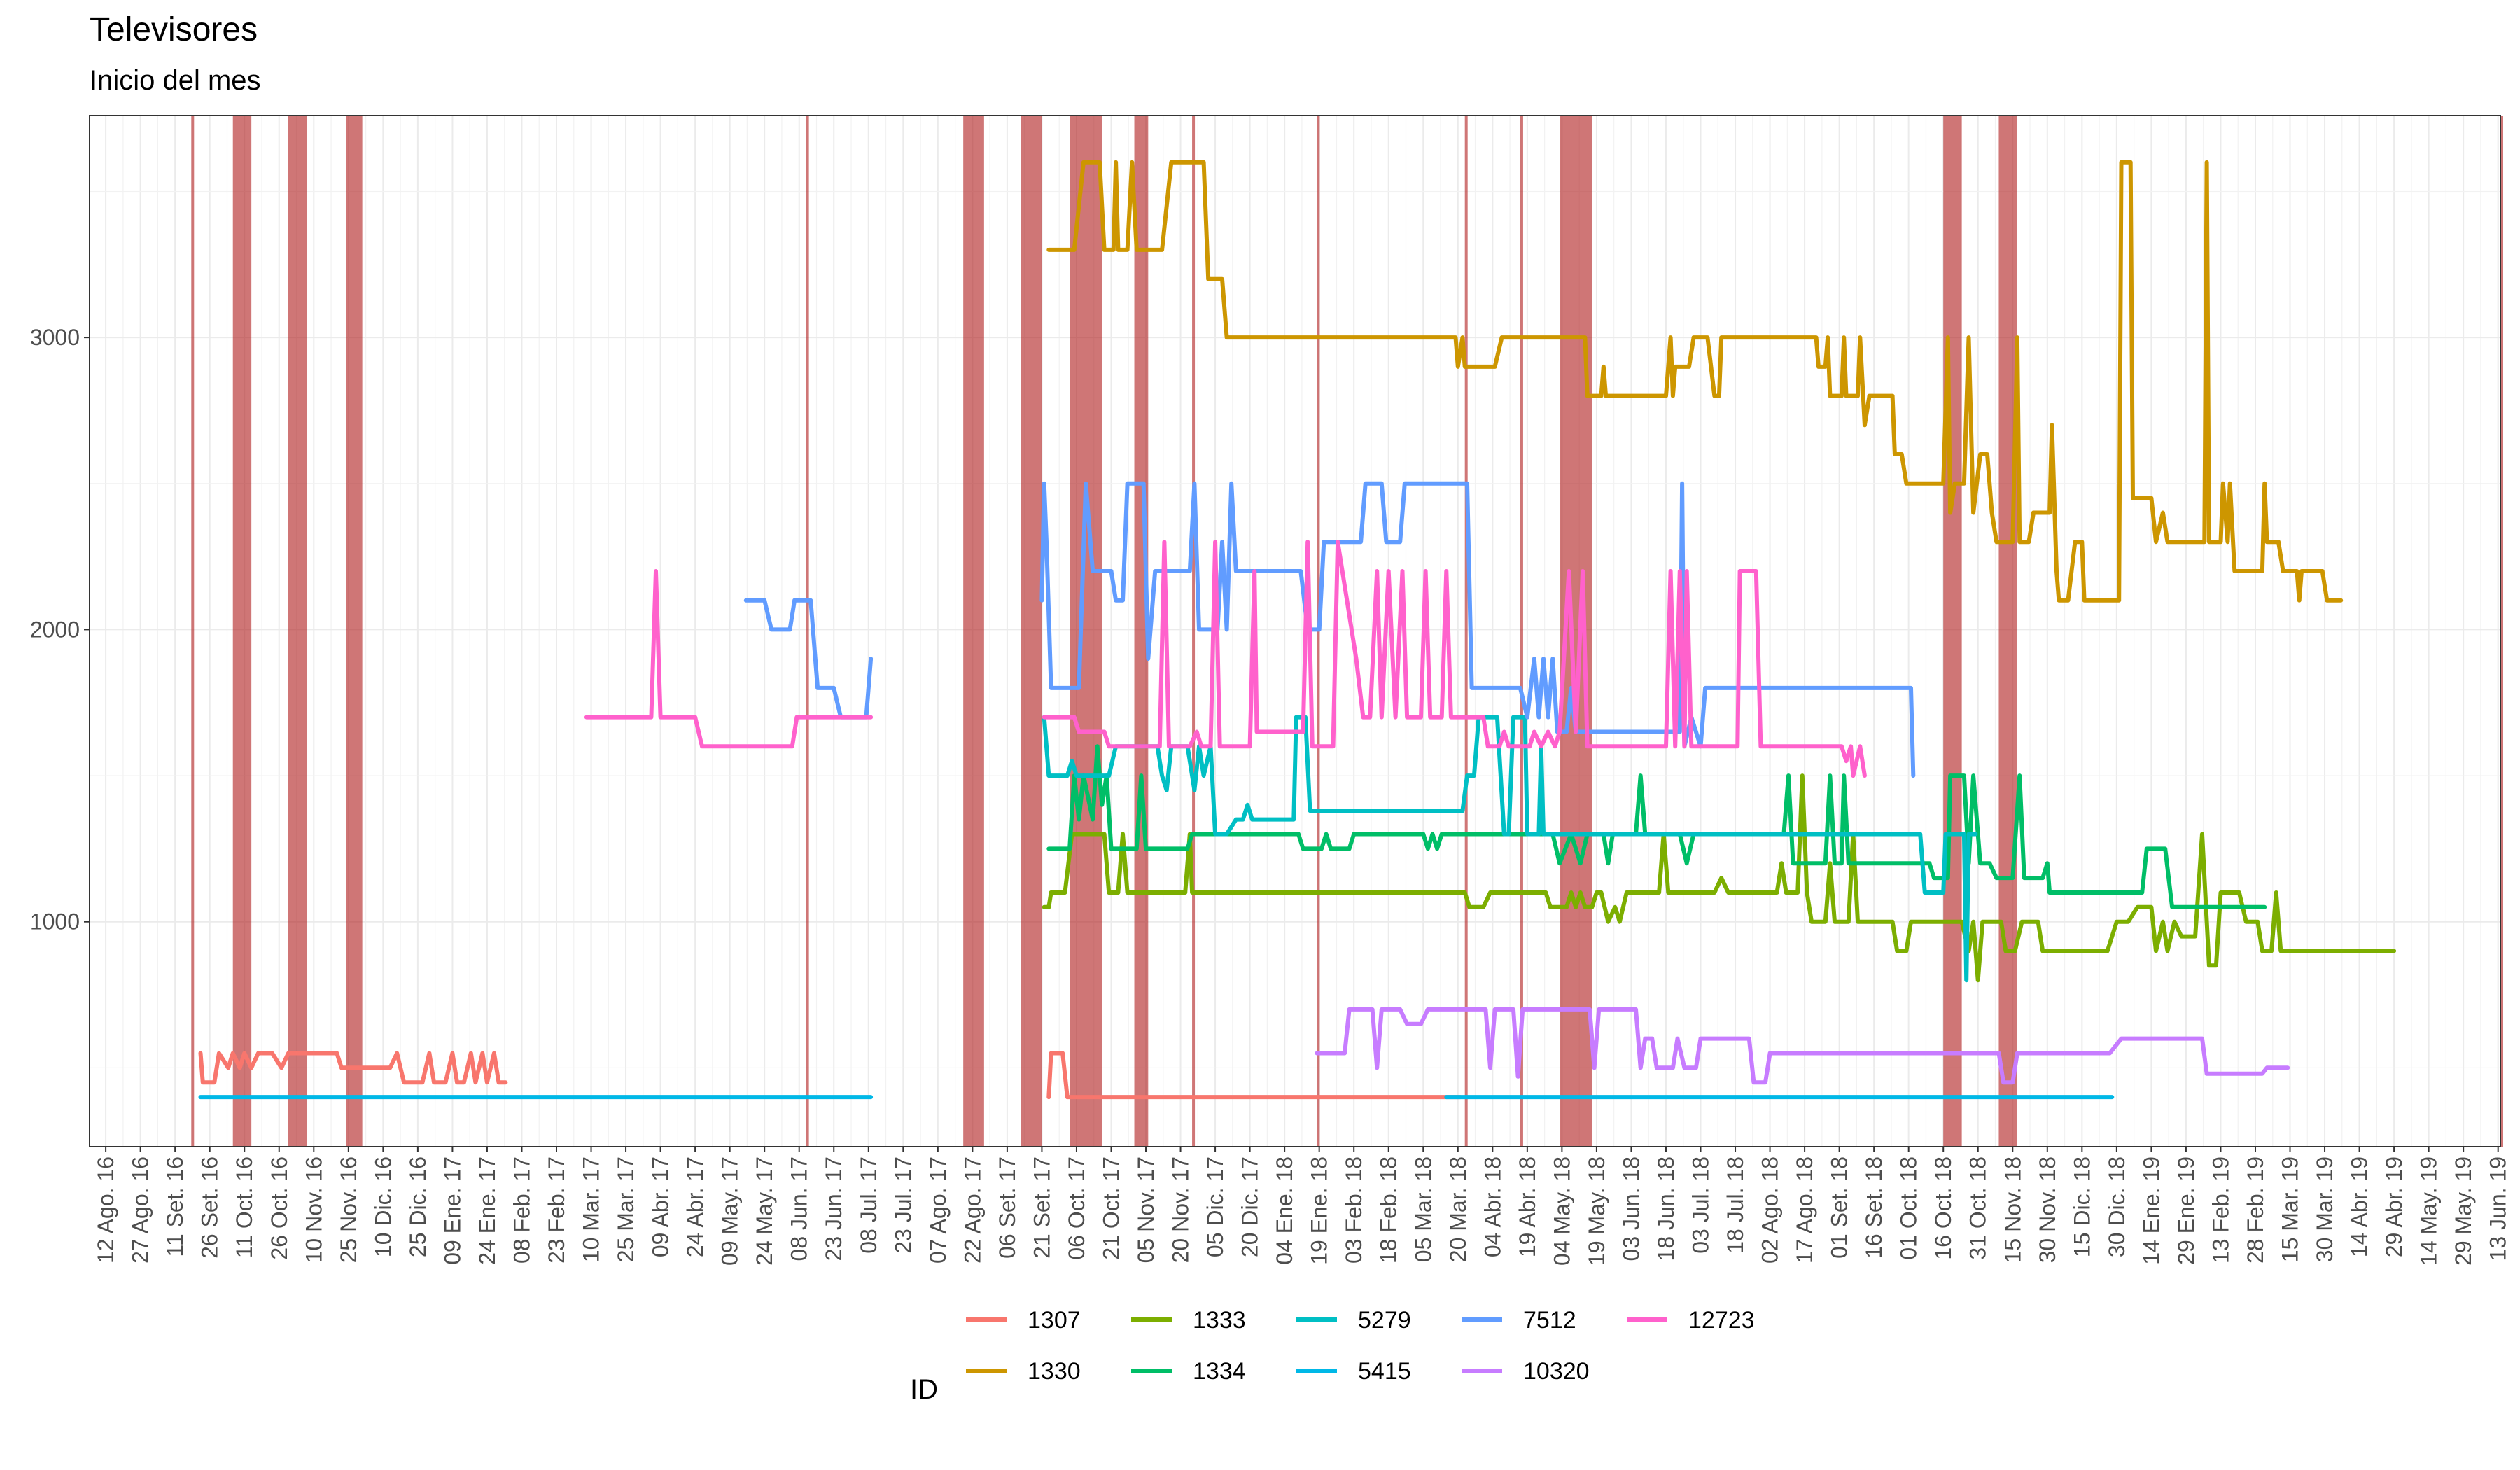 Image resolution: width=2520 pixels, height=1470 pixels. What do you see at coordinates (1701, 1205) in the screenshot?
I see `x-tick-label: 03 Jul. 18` at bounding box center [1701, 1205].